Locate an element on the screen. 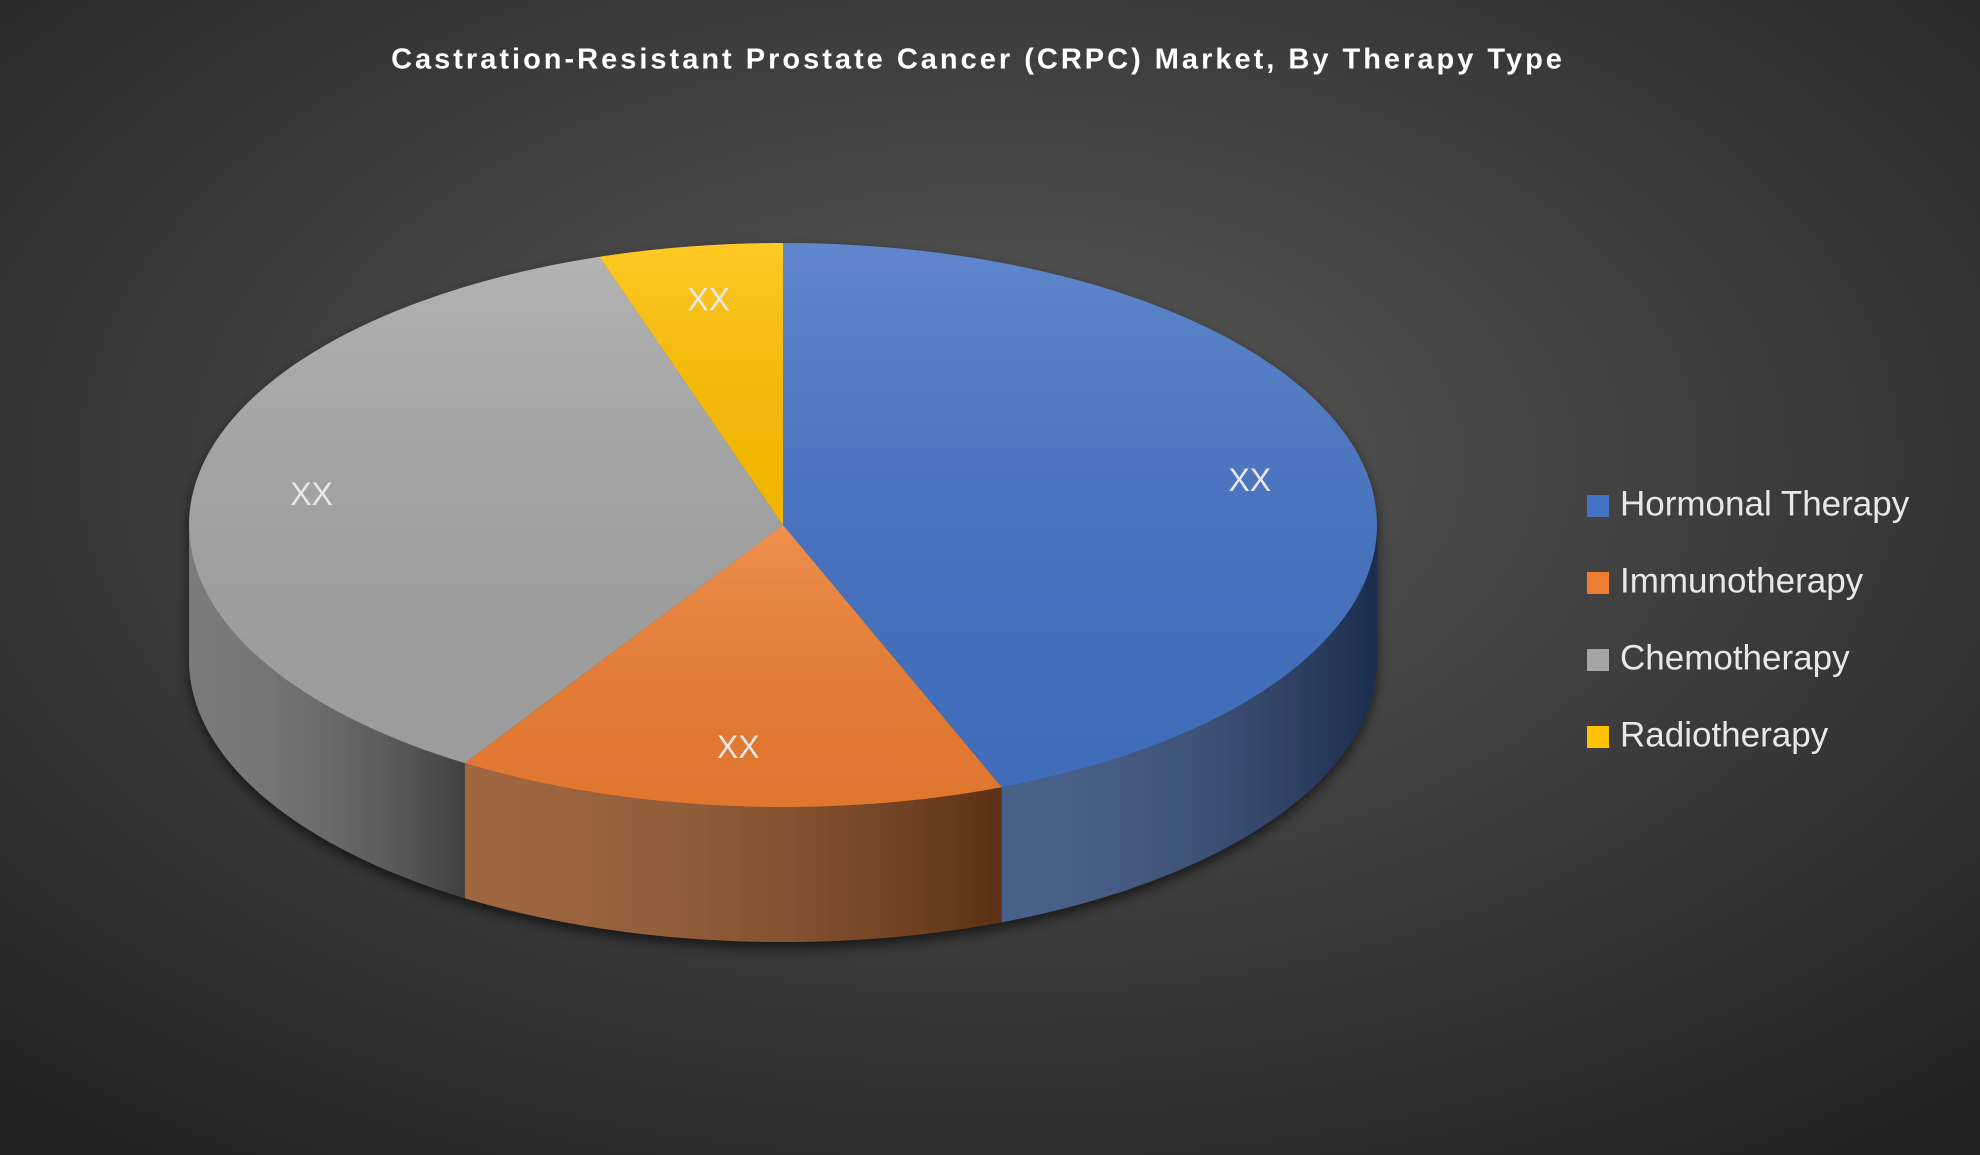 Image resolution: width=1980 pixels, height=1155 pixels. legend-label: Immunotherapy is located at coordinates (1742, 580).